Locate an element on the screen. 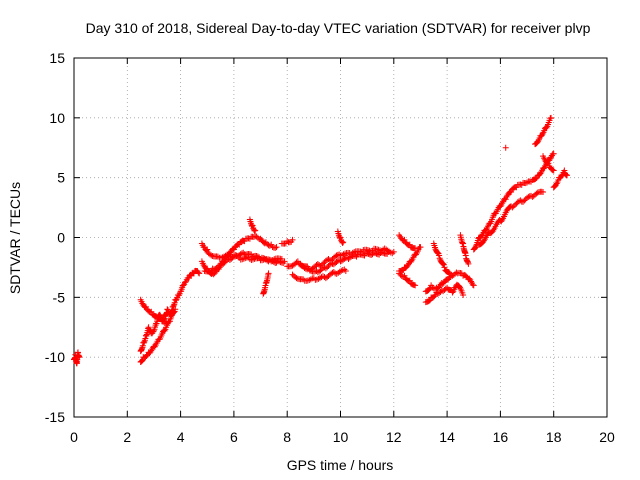  y-tick-label: 5 is located at coordinates (61, 178).